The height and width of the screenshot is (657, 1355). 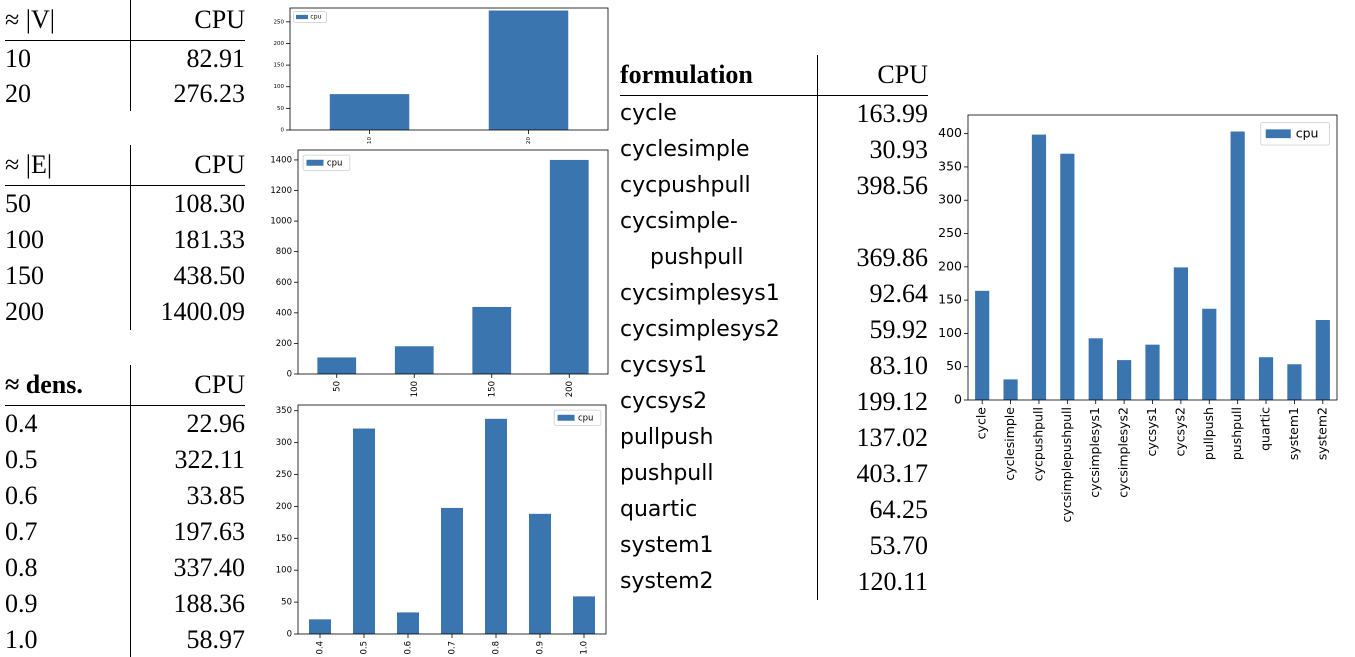 I want to click on cell-value: 398.56, so click(x=872, y=186).